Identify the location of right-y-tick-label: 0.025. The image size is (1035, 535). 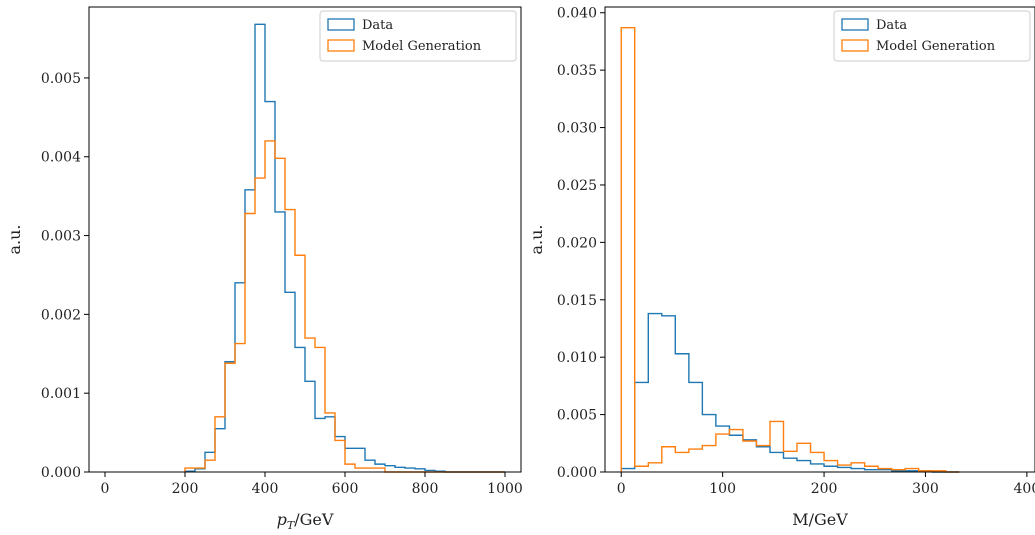
(577, 186).